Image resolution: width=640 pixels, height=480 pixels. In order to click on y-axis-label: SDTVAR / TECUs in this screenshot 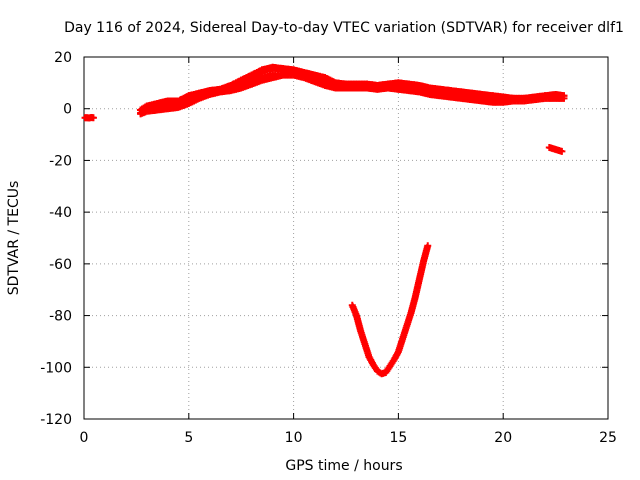, I will do `click(14, 238)`.